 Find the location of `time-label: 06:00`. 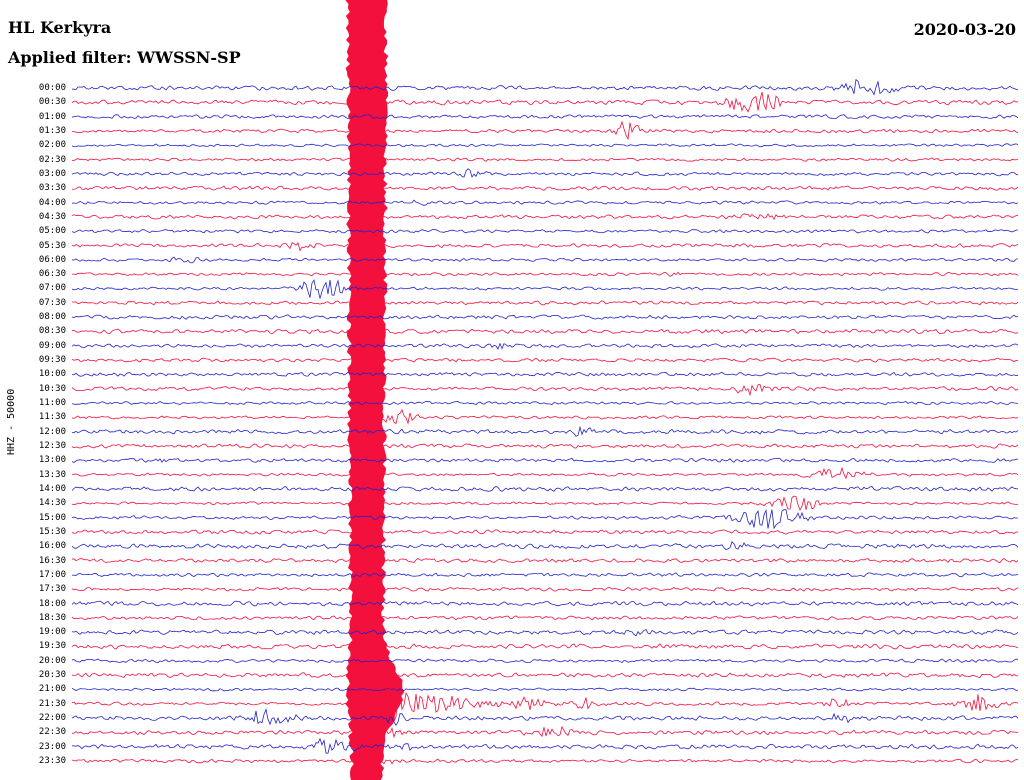

time-label: 06:00 is located at coordinates (52, 259).